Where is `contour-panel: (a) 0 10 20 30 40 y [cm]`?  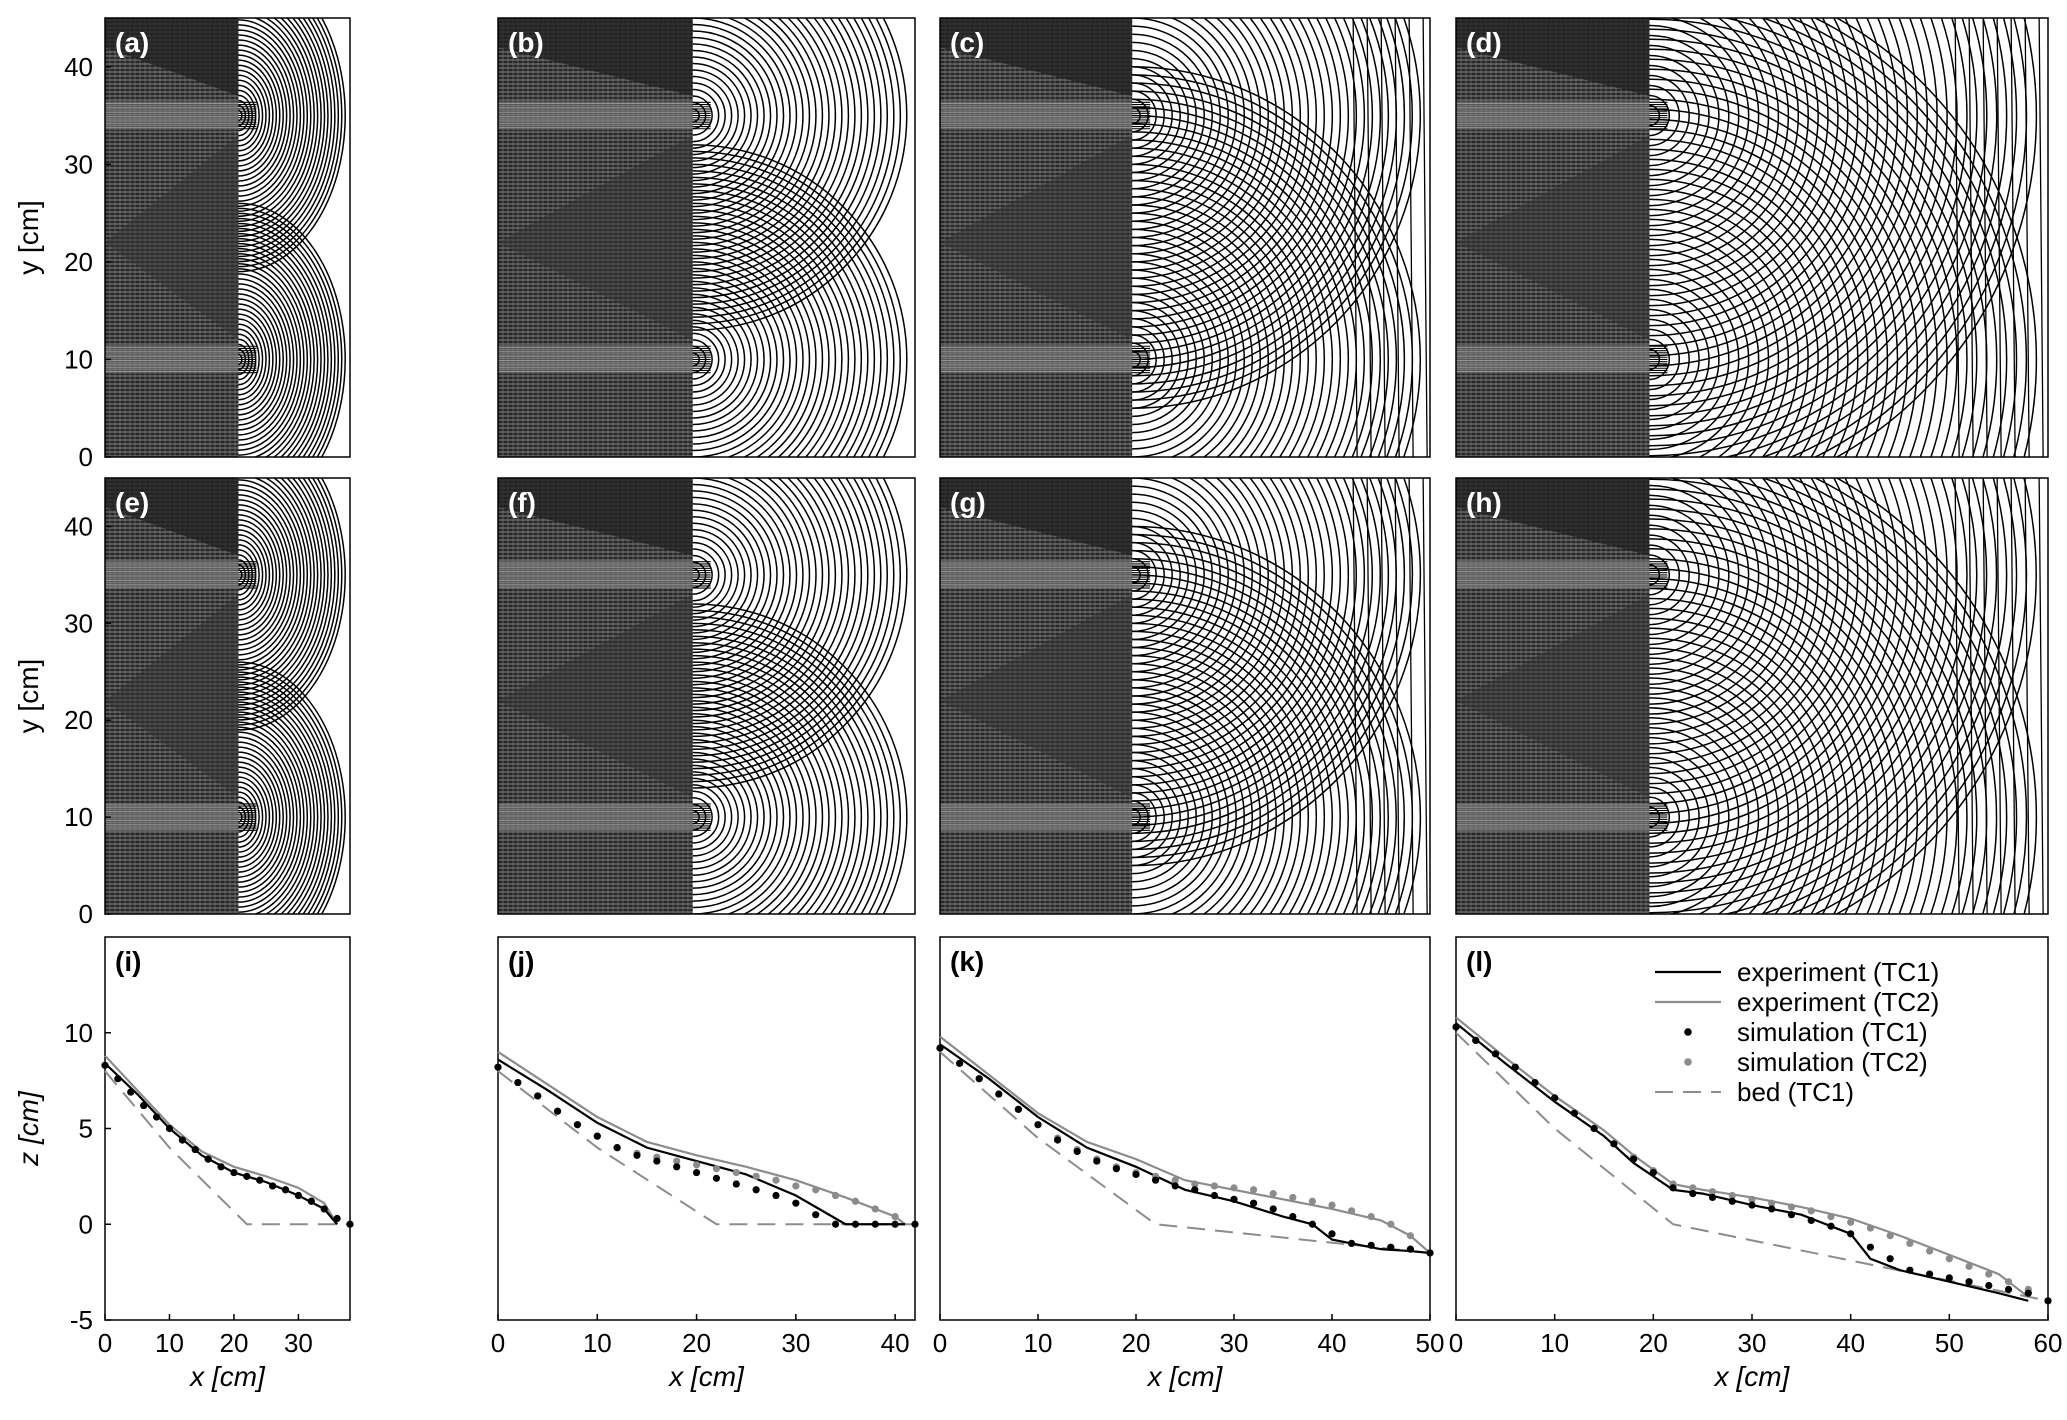 contour-panel: (a) 0 10 20 30 40 y [cm] is located at coordinates (182, 244).